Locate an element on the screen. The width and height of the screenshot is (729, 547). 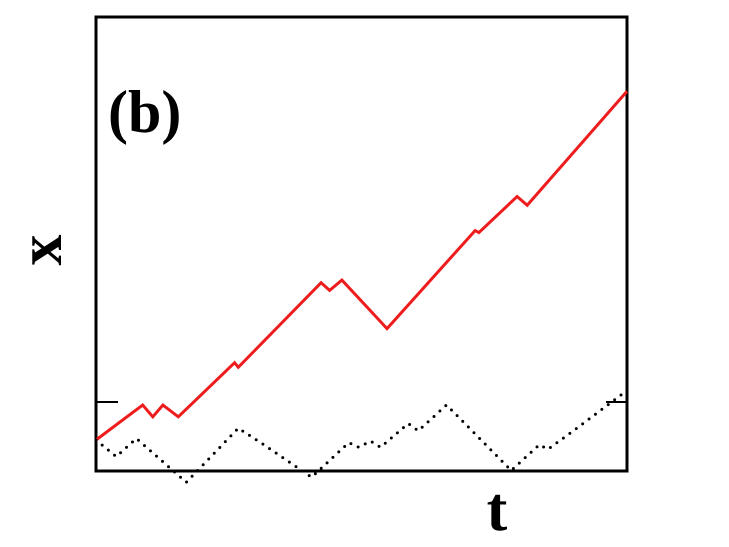
panel-label: (b) is located at coordinates (144, 112).